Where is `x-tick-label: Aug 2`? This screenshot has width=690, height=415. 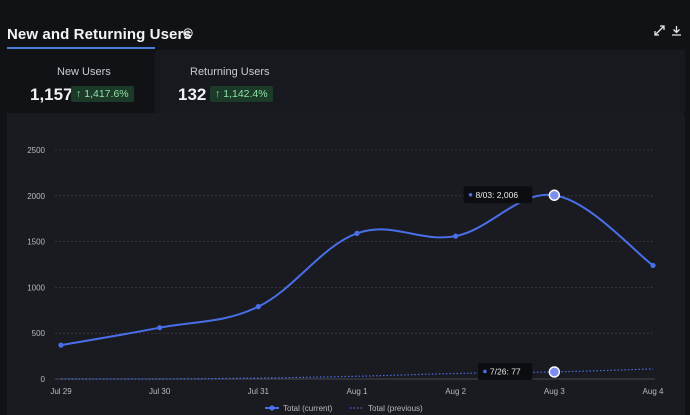
x-tick-label: Aug 2 is located at coordinates (455, 391).